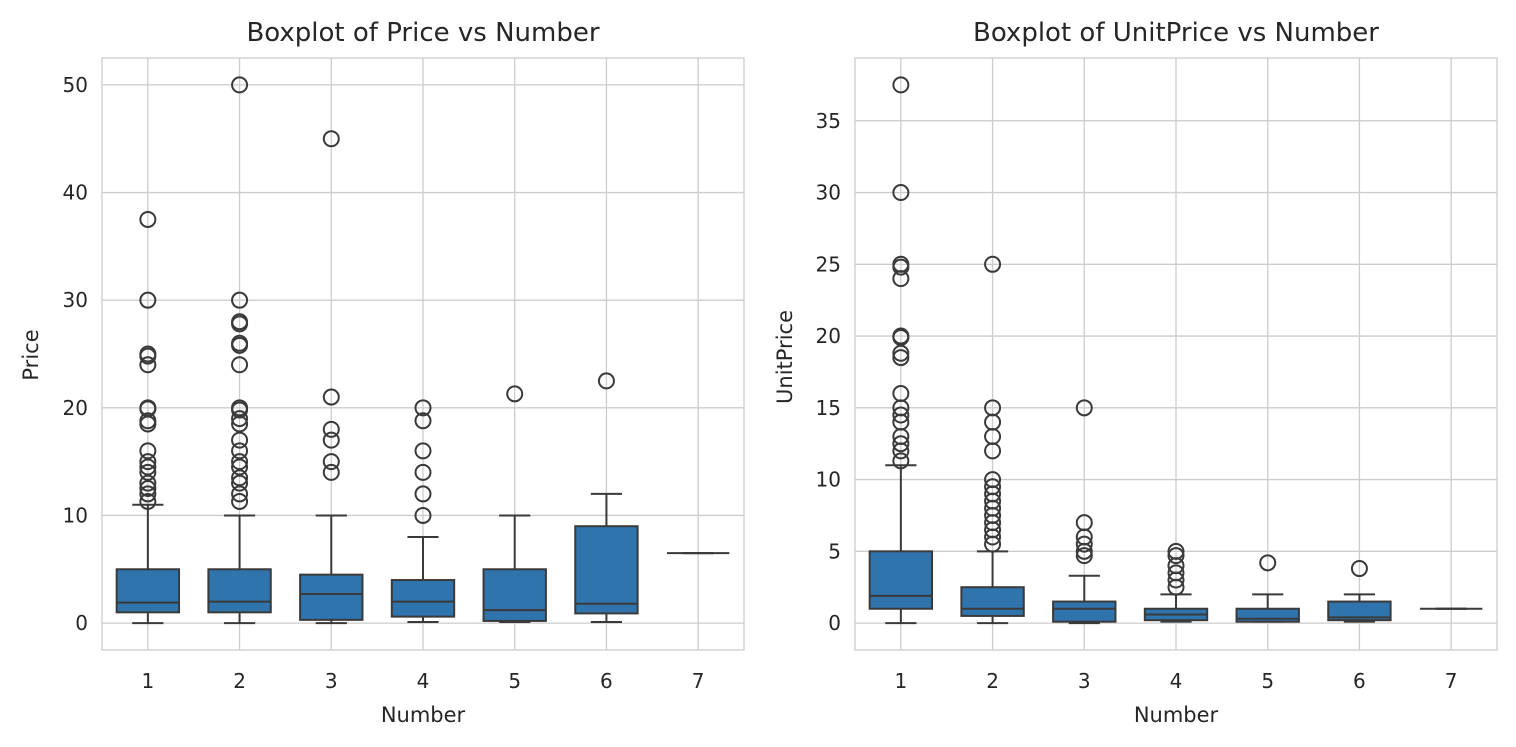 This screenshot has height=747, width=1516. Describe the element at coordinates (828, 121) in the screenshot. I see `y-tick-label: 35` at that location.